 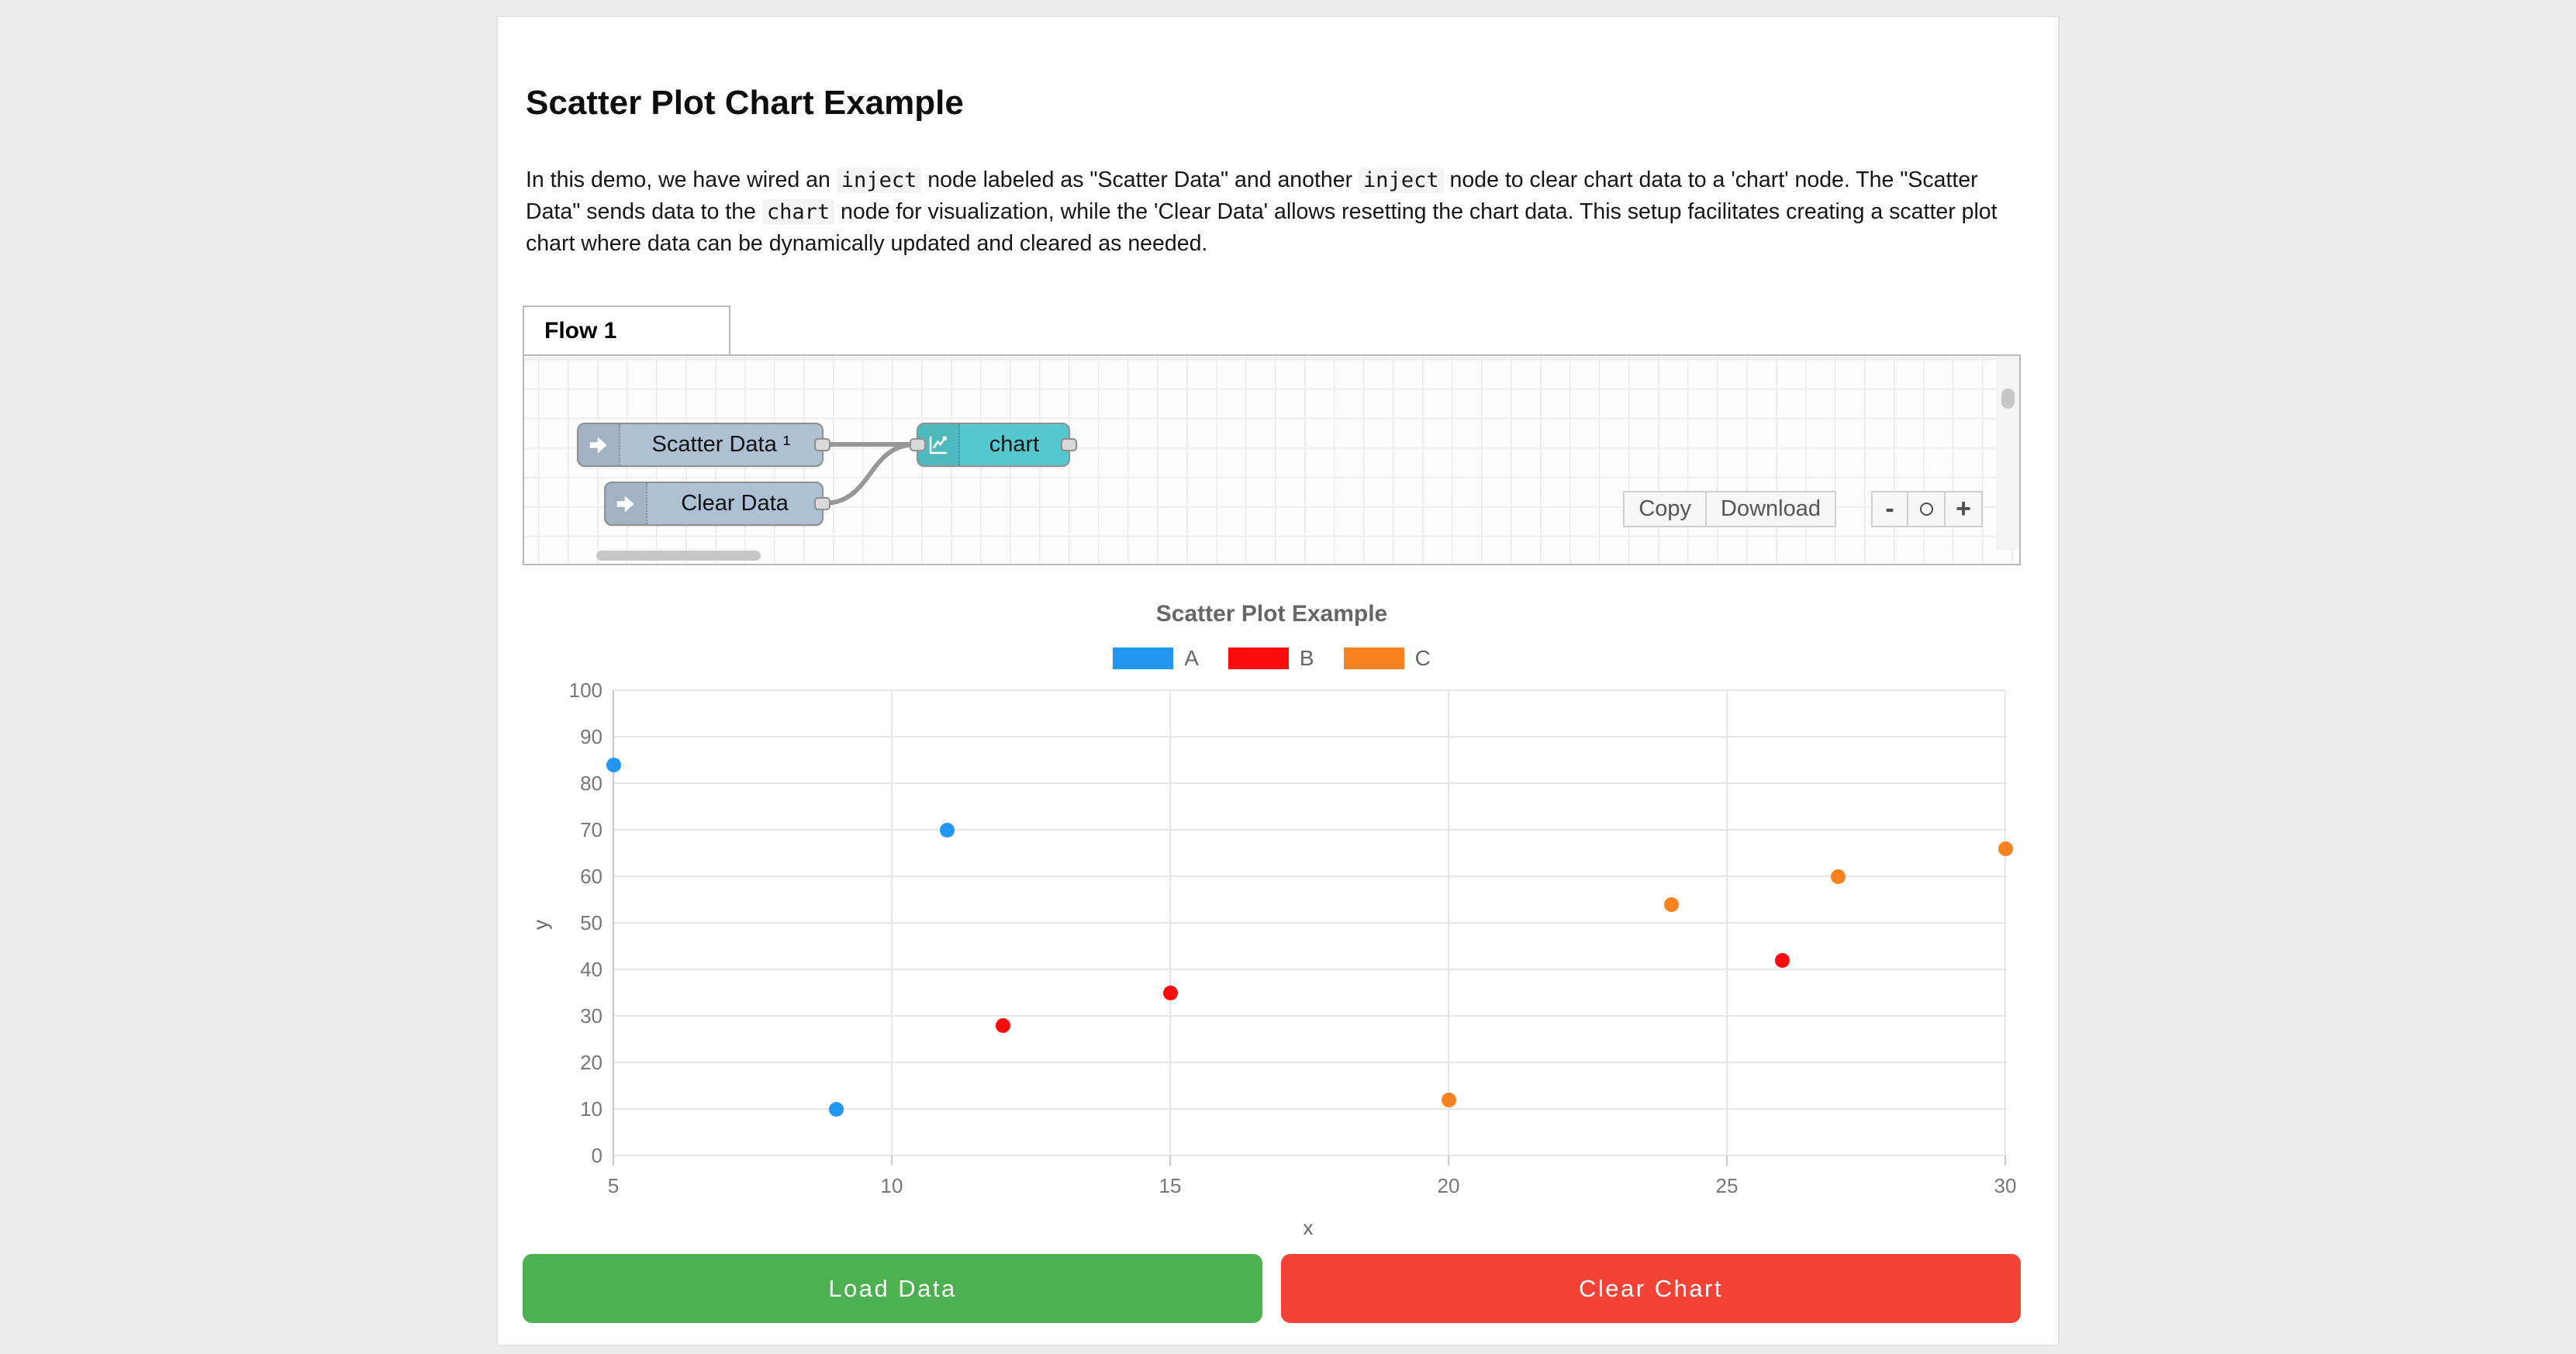 I want to click on clear-chart-button: Clear Chart, so click(x=1651, y=1288).